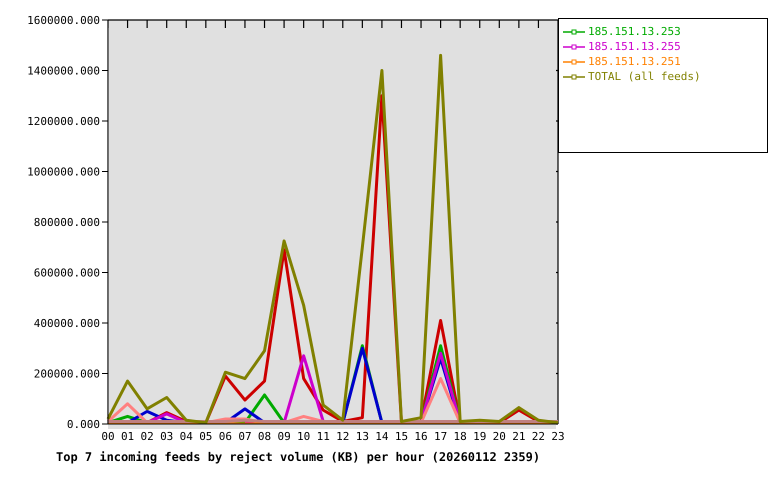 This screenshot has height=480, width=780. I want to click on y-tick-label: 800000.000, so click(67, 222).